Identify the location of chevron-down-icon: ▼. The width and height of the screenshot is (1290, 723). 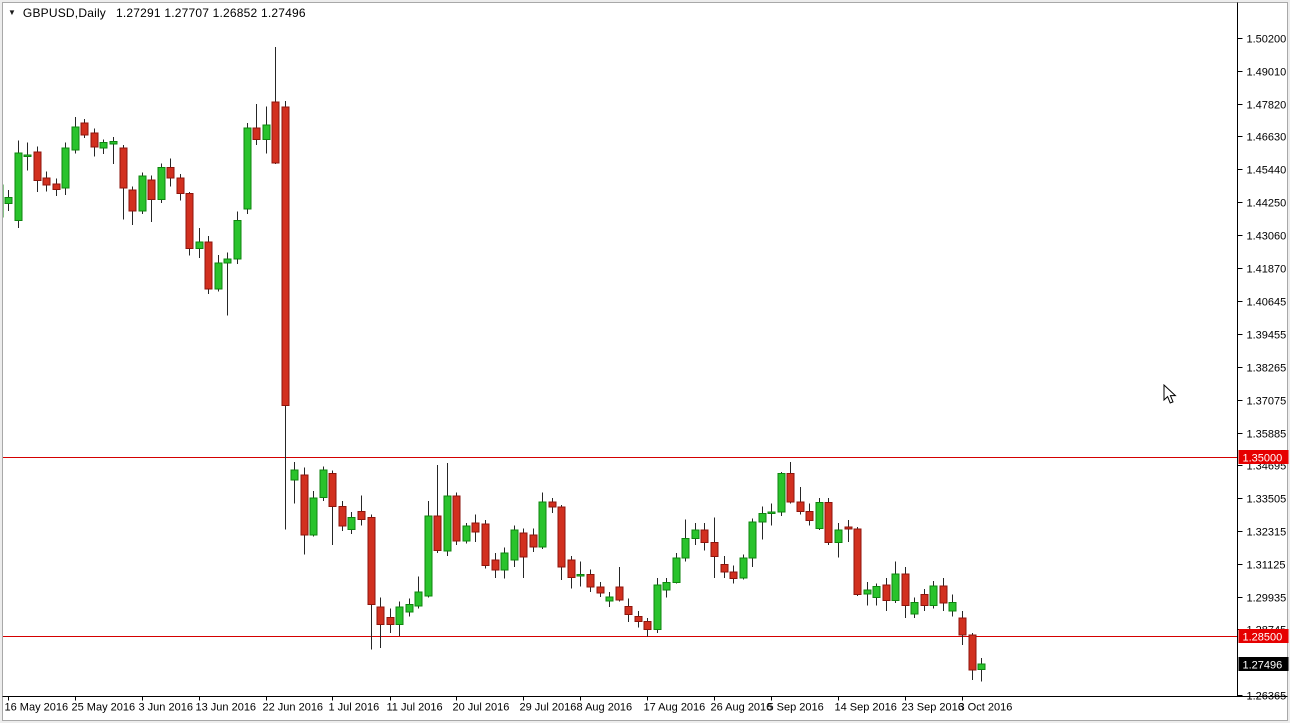
(12, 12).